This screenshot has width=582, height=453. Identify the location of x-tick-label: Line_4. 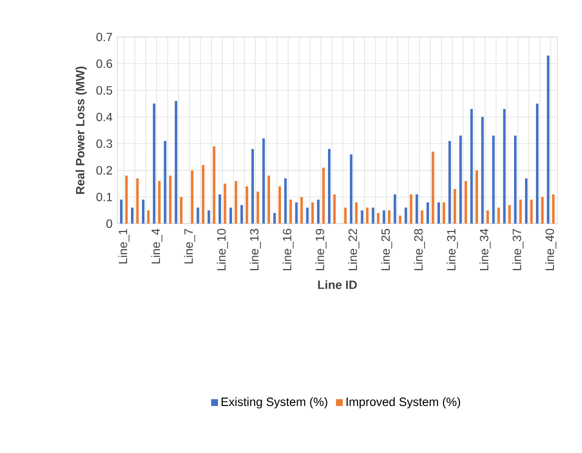
(156, 246).